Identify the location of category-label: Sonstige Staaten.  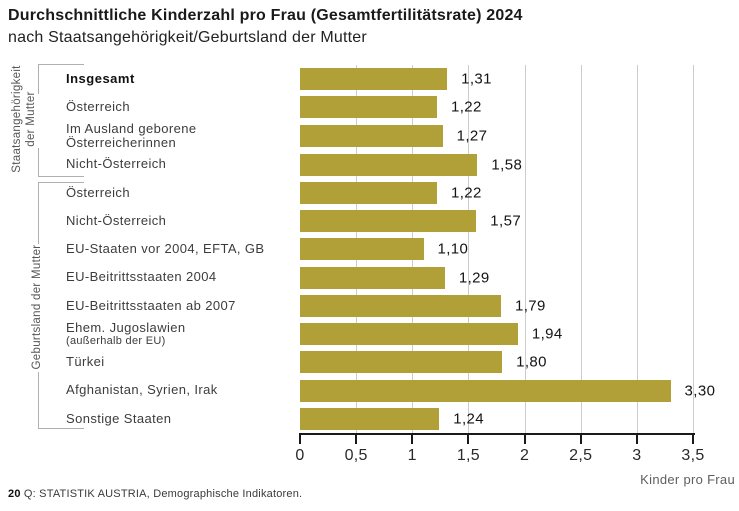
(119, 418).